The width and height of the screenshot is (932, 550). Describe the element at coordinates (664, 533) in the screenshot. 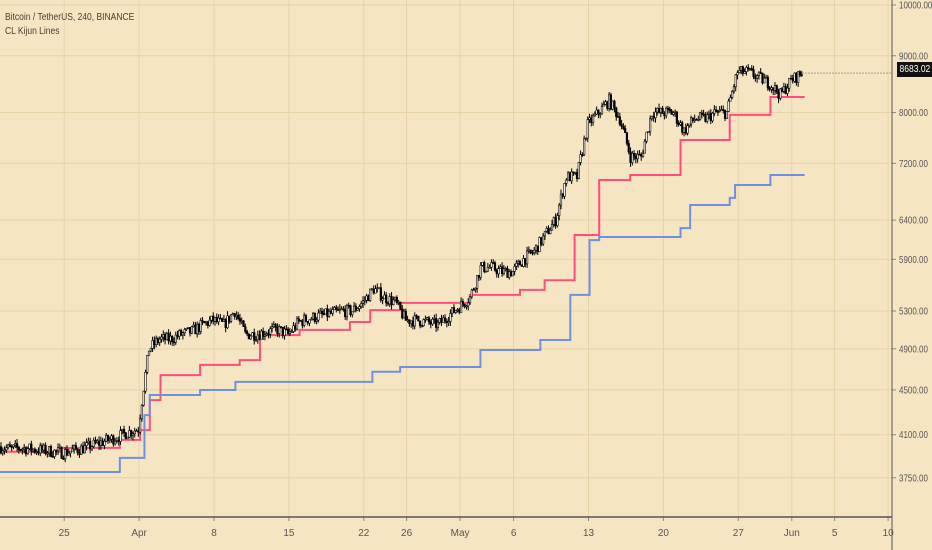

I see `x-tick-label: 20` at that location.